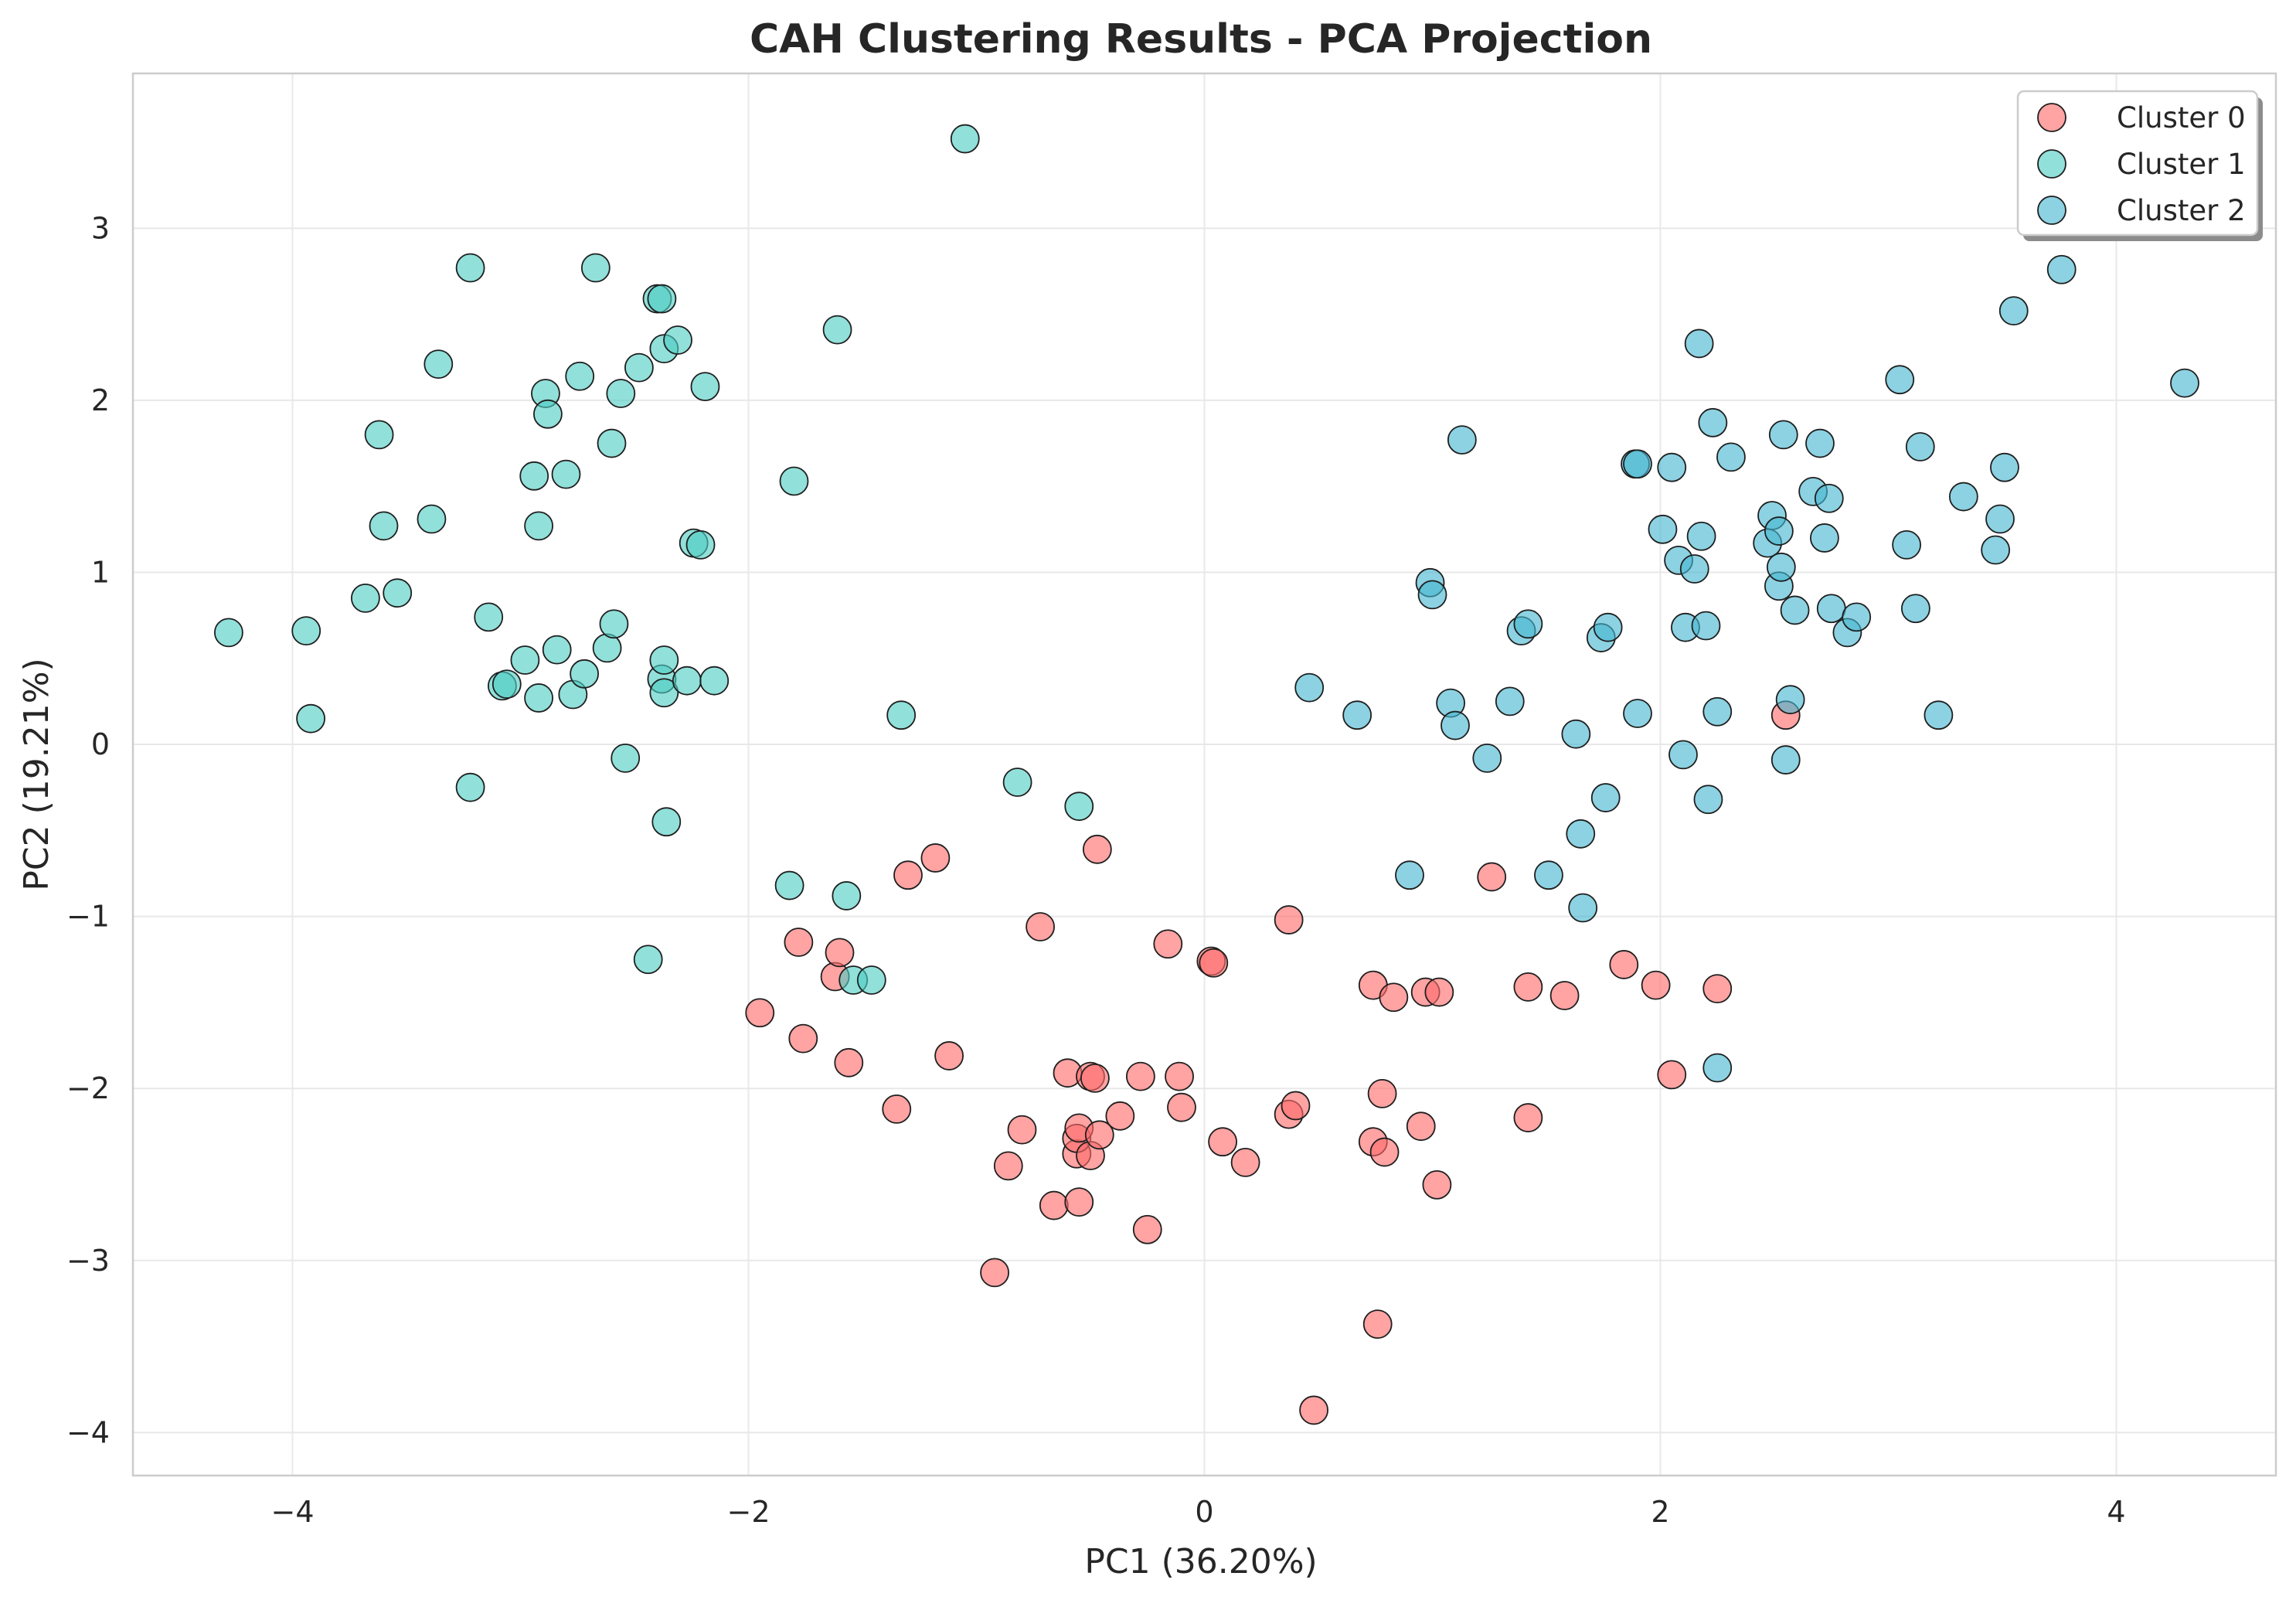 This screenshot has width=2296, height=1600. I want to click on y-tick-label: 3, so click(100, 228).